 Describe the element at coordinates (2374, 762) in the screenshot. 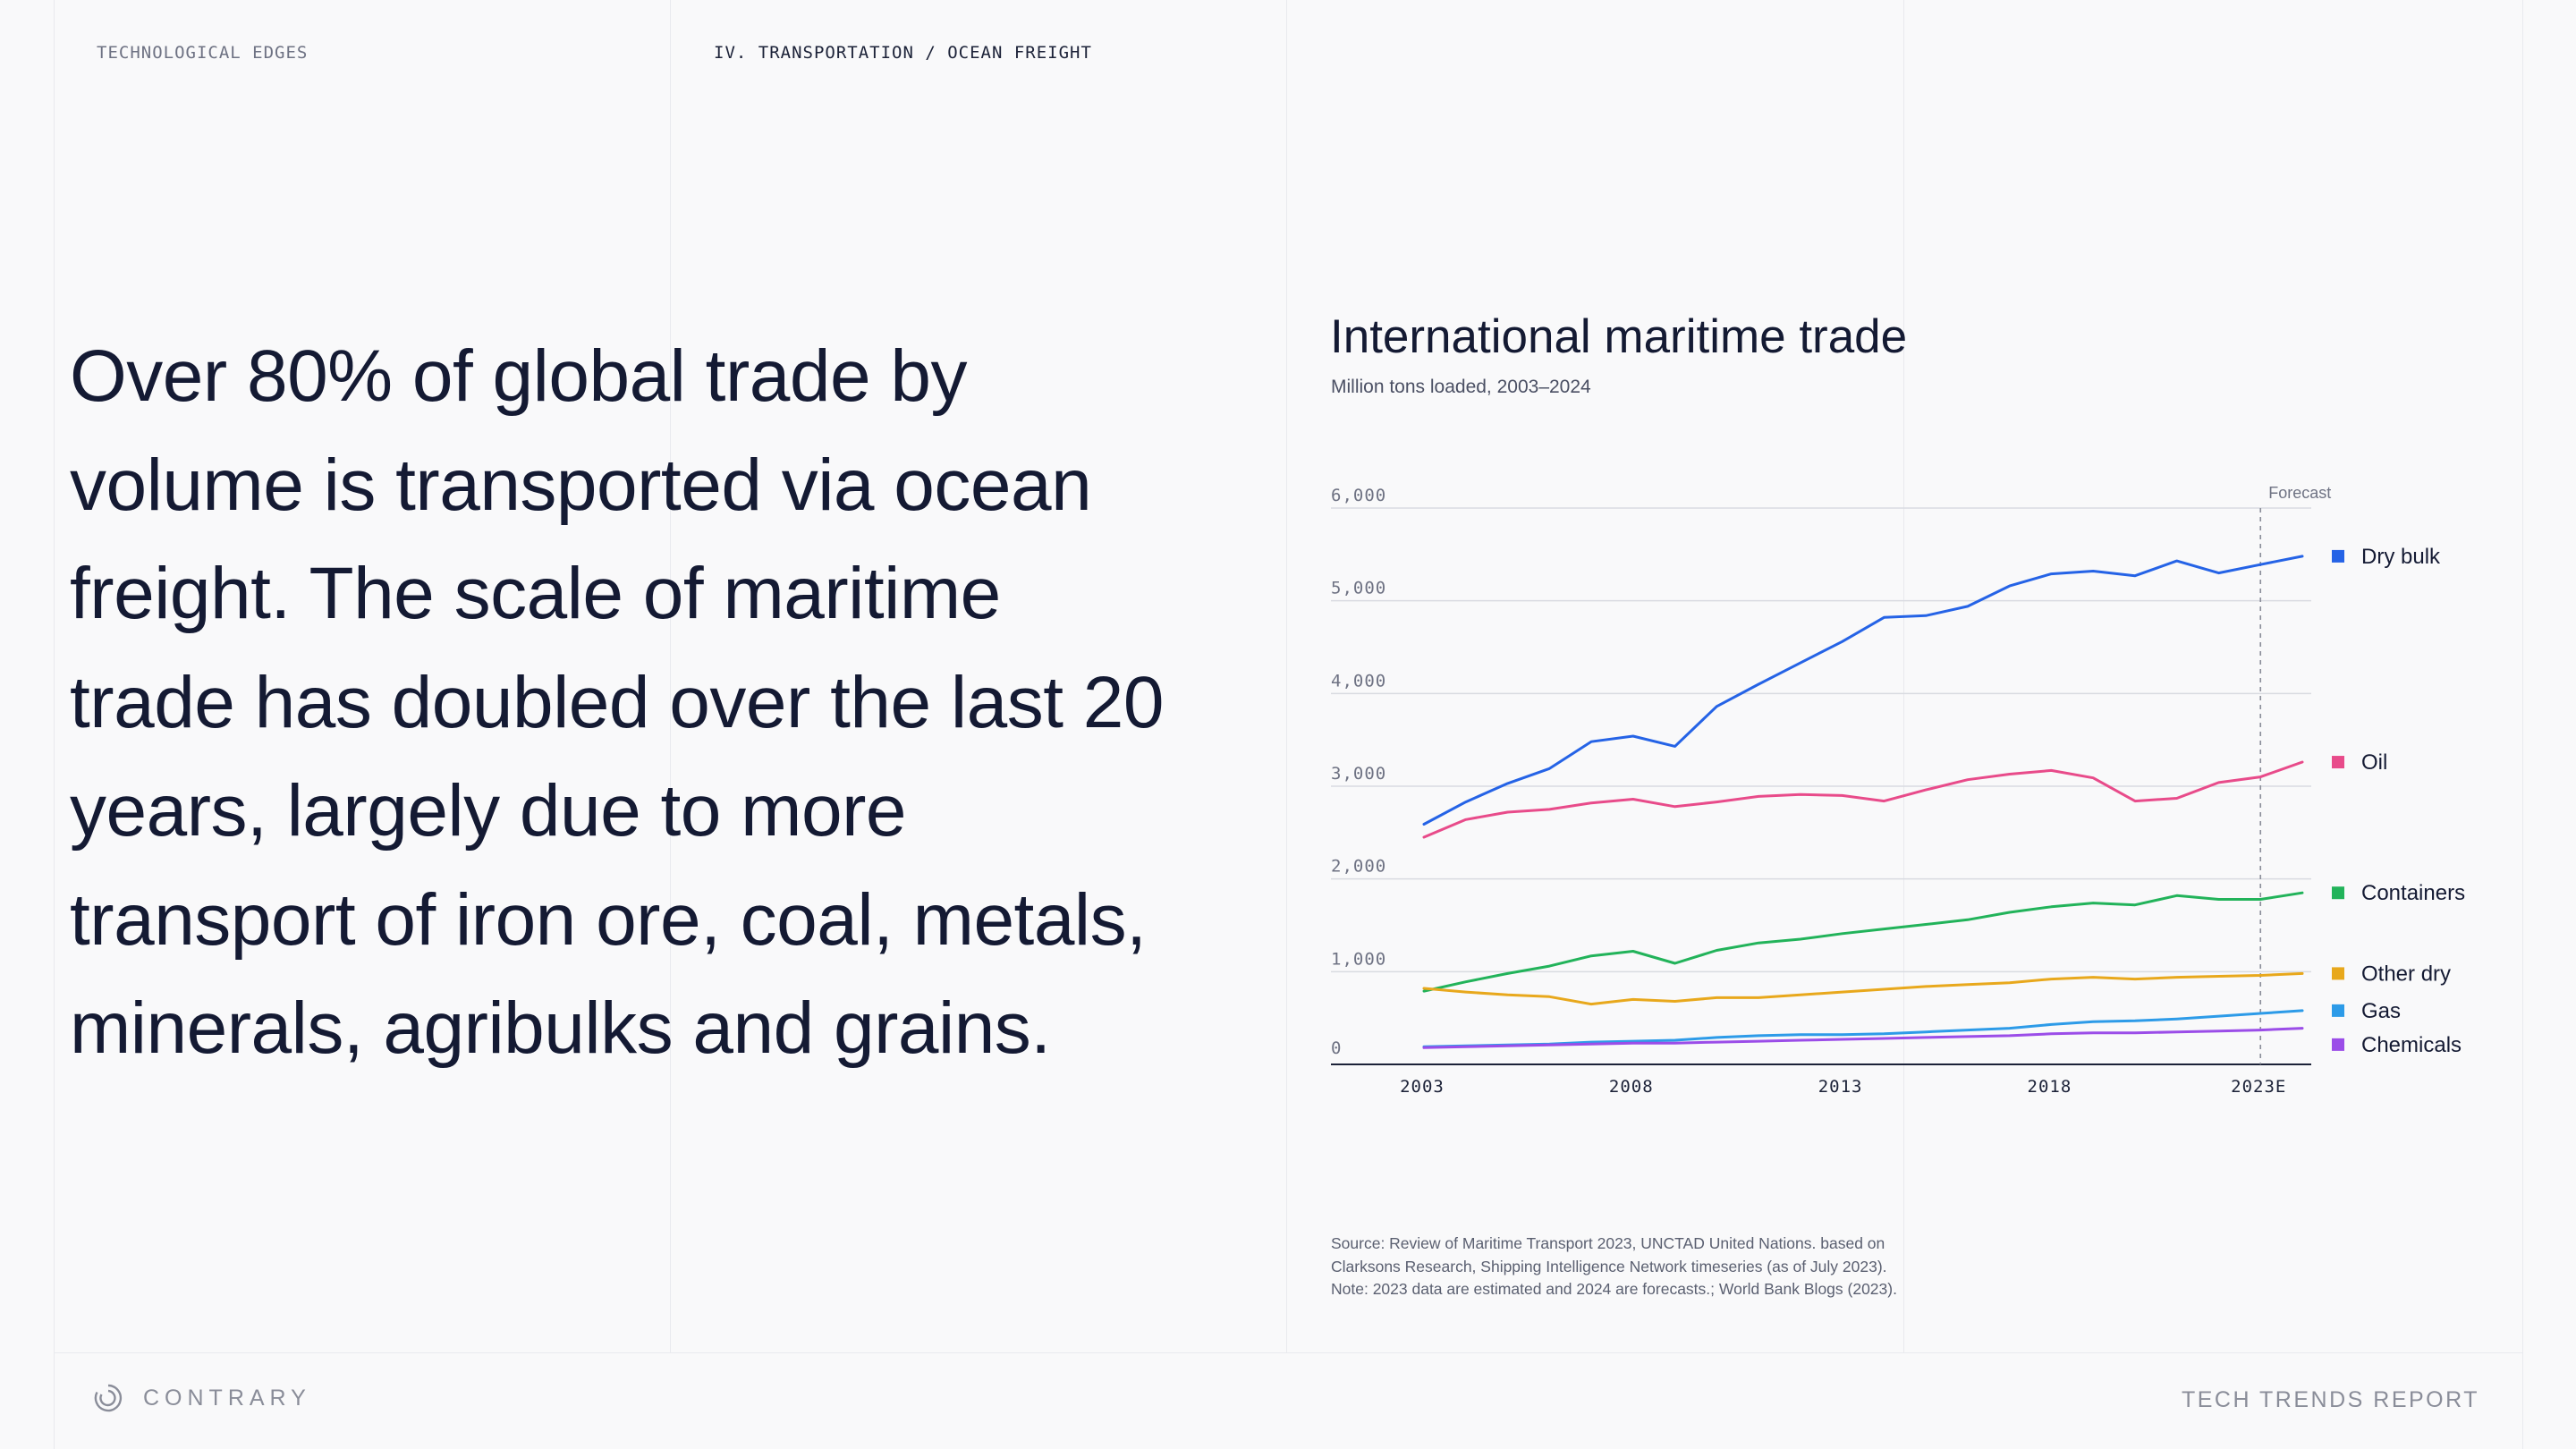

I see `legend-label: Oil` at that location.